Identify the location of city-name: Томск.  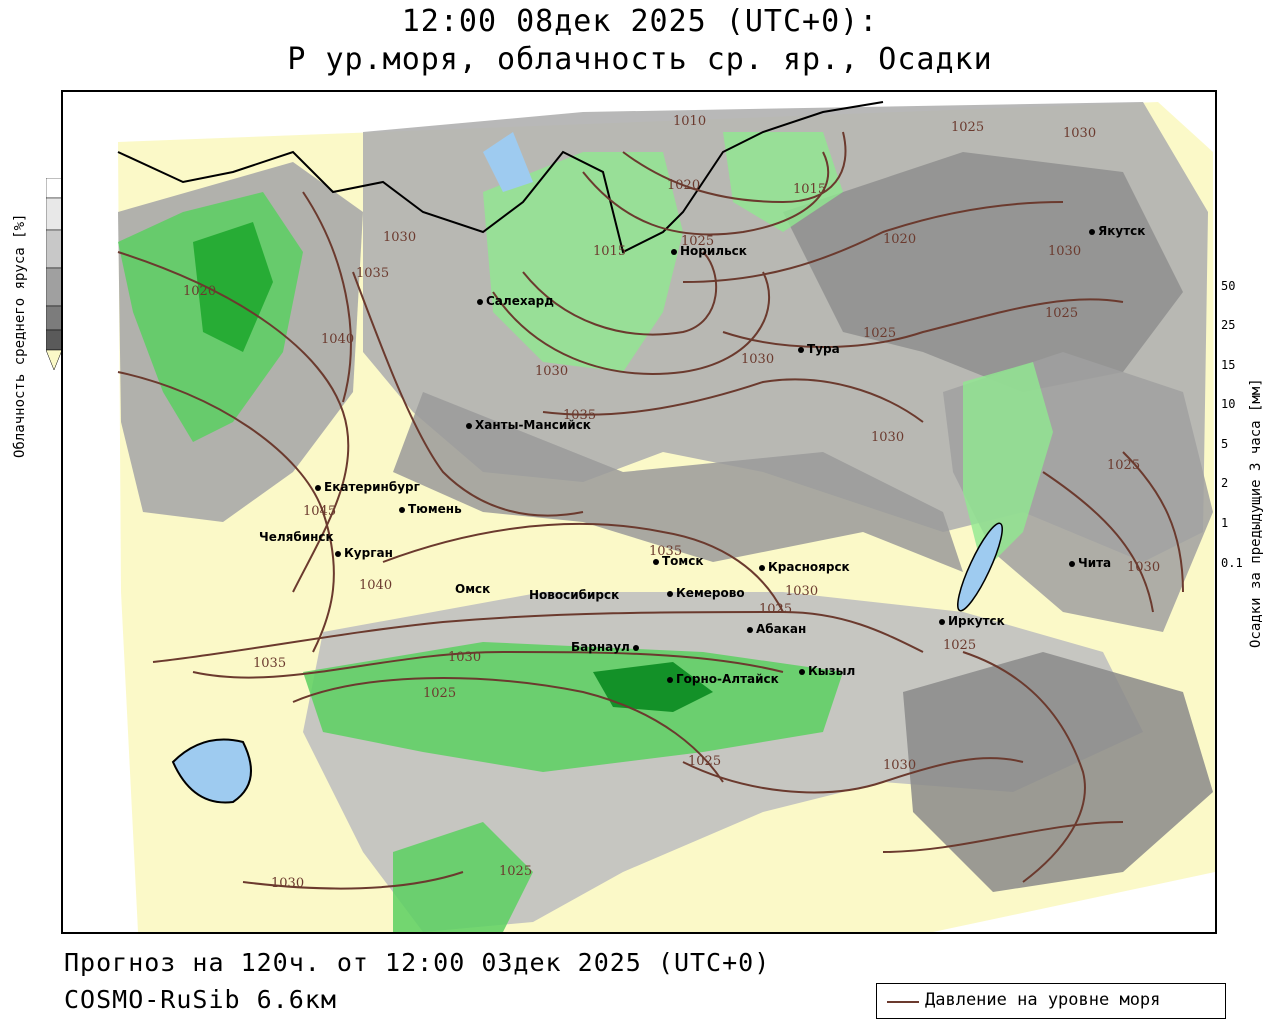
(683, 561).